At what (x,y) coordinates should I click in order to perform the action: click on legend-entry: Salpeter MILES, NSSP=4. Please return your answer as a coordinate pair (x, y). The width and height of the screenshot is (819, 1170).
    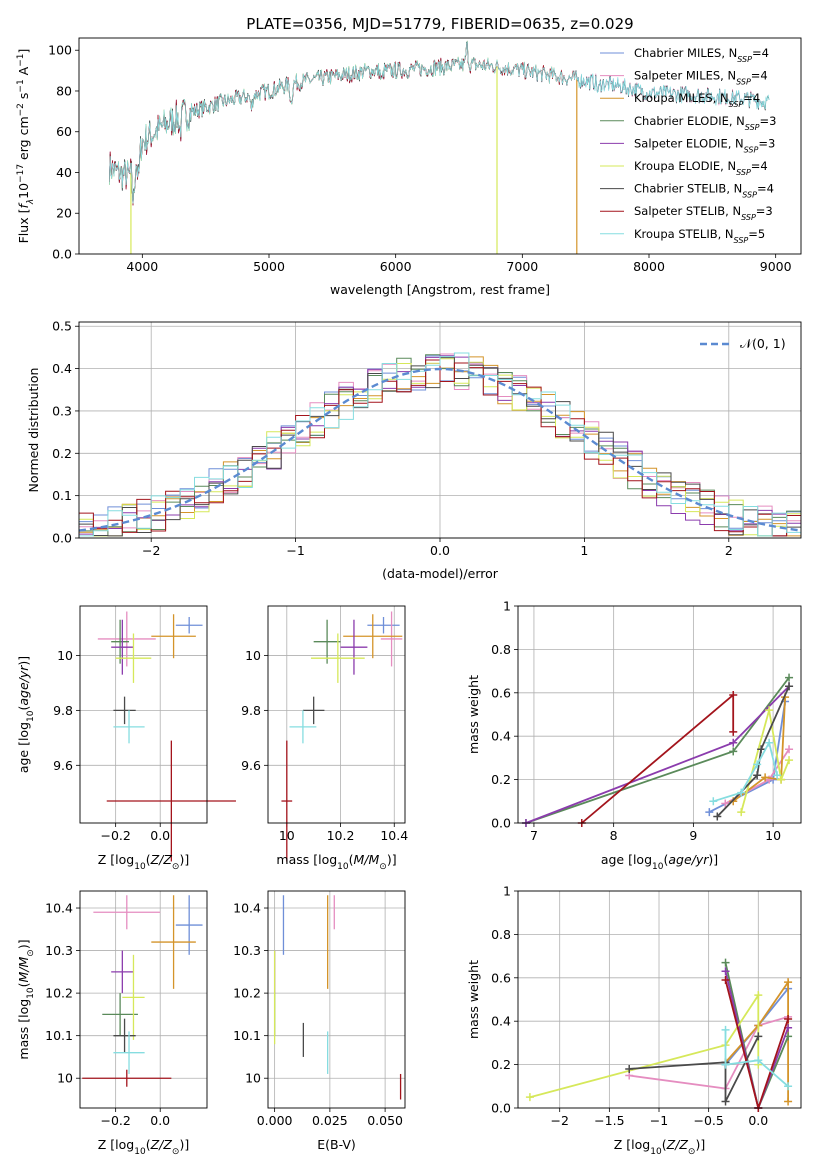
    Looking at the image, I should click on (701, 78).